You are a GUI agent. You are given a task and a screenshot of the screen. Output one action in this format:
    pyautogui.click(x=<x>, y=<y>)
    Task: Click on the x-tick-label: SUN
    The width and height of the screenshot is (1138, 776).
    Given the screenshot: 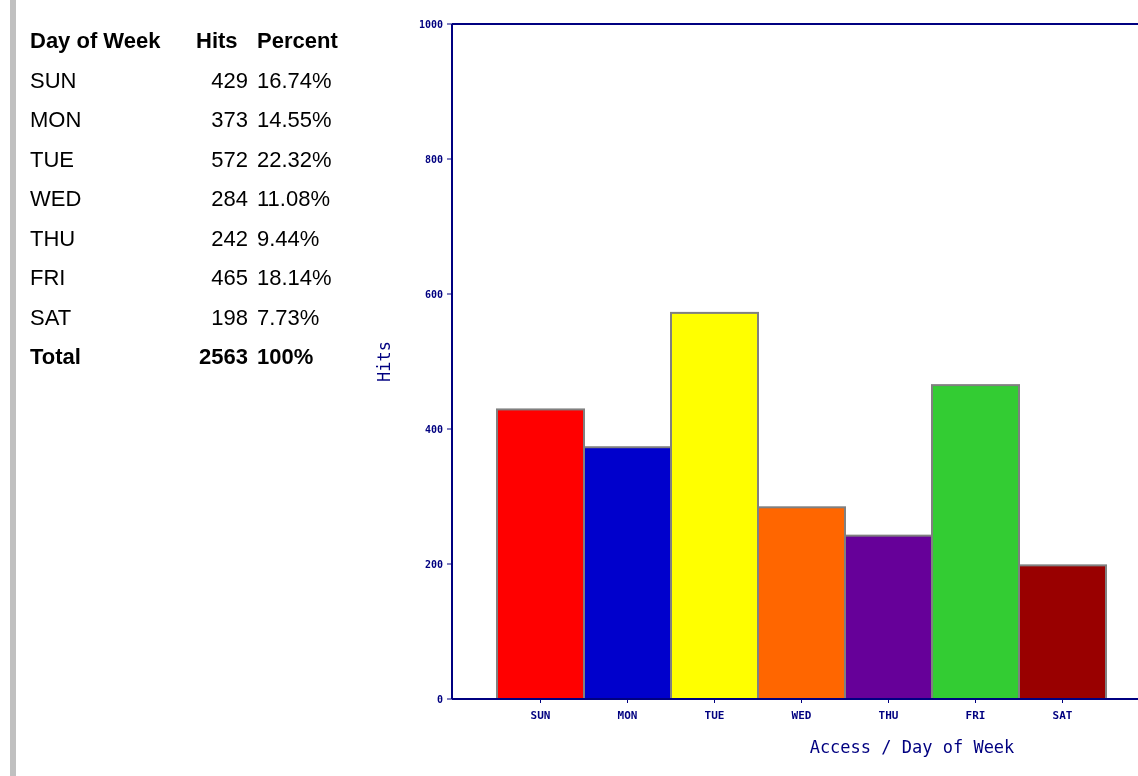 What is the action you would take?
    pyautogui.click(x=540, y=715)
    